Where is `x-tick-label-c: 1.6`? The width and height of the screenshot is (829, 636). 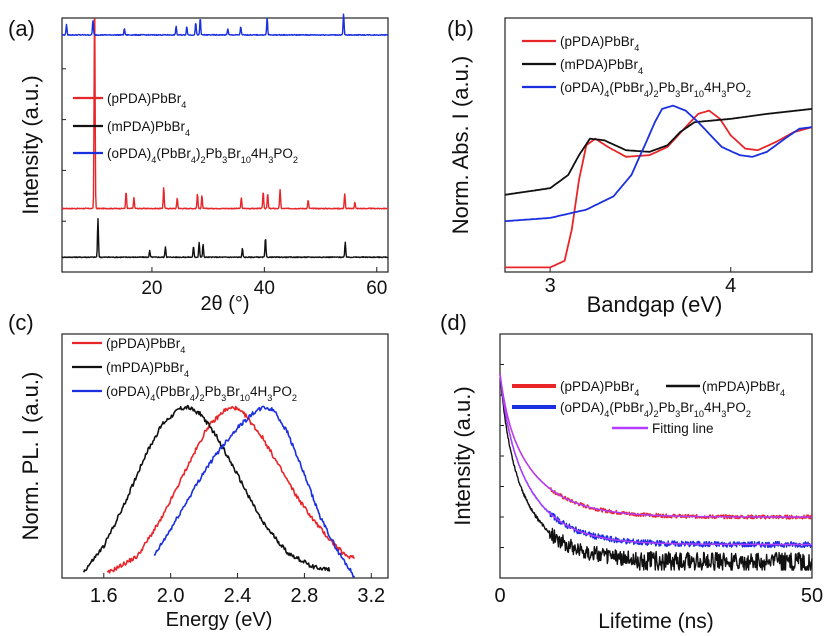
x-tick-label-c: 1.6 is located at coordinates (104, 596).